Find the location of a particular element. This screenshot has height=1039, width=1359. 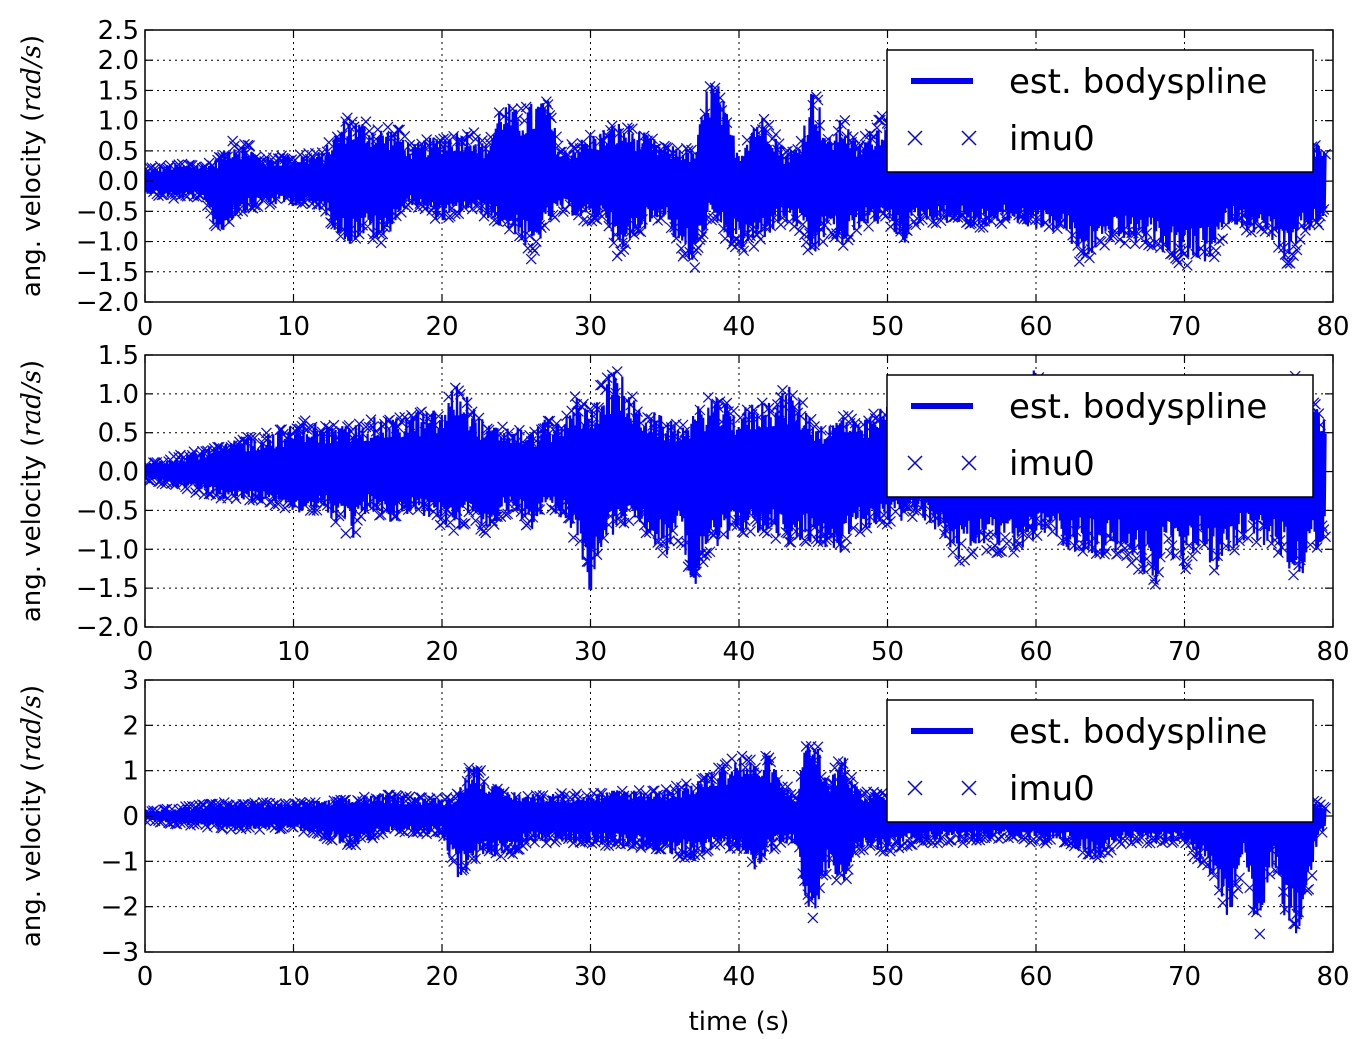

y-tick-label: 2.0 is located at coordinates (118, 61).